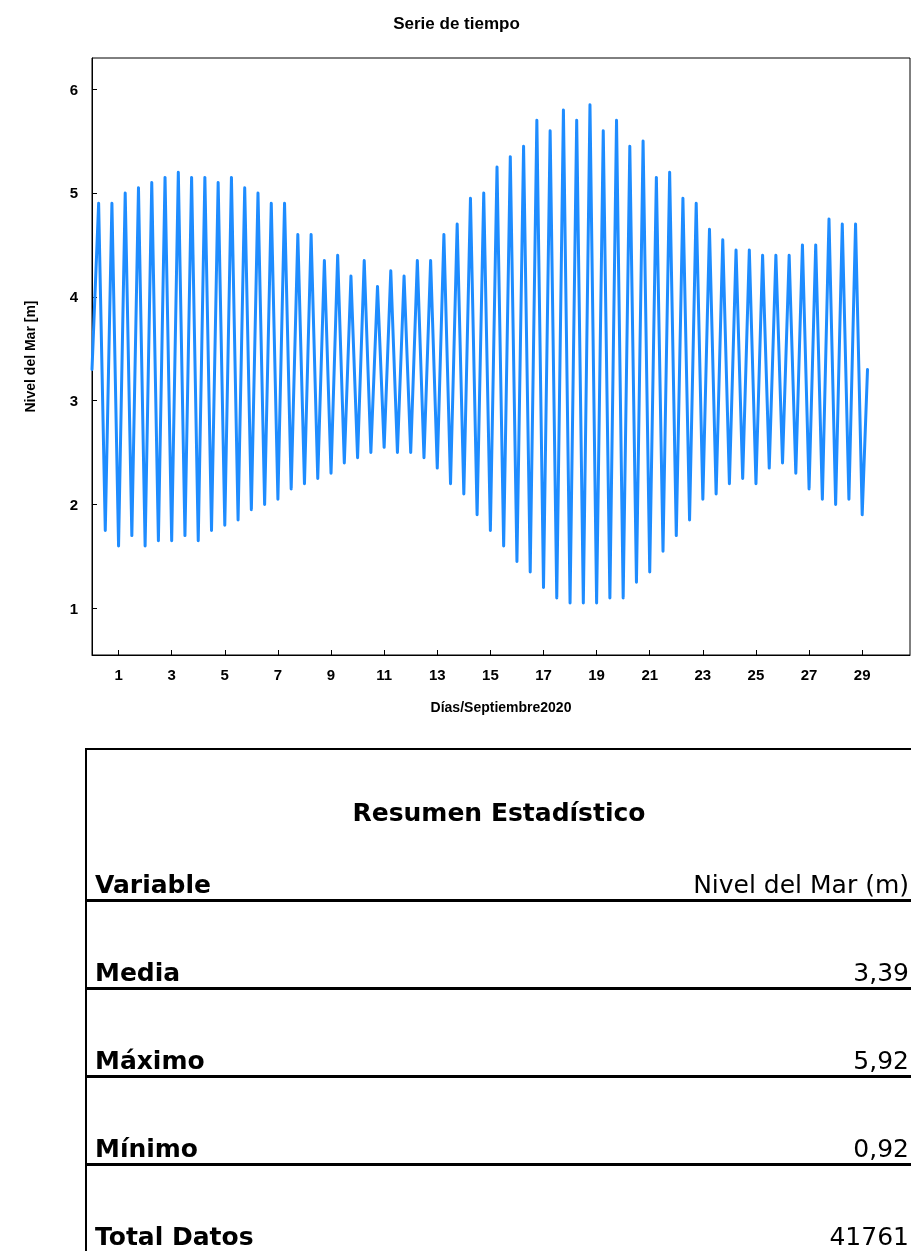  Describe the element at coordinates (501, 707) in the screenshot. I see `x-axis-title: Días/Septiembre2020` at that location.